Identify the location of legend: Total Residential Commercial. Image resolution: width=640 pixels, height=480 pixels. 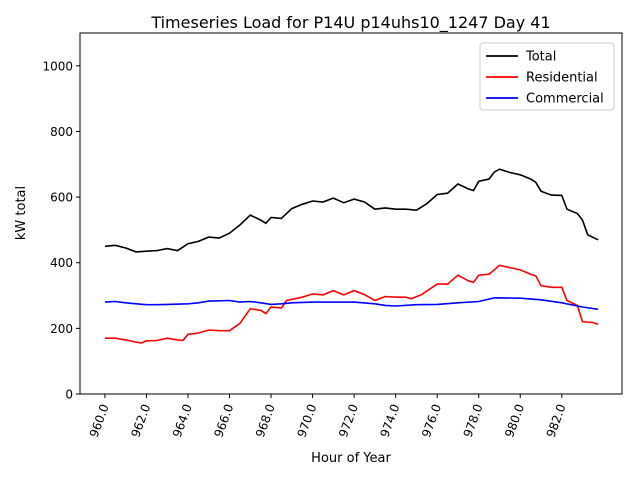
(547, 76).